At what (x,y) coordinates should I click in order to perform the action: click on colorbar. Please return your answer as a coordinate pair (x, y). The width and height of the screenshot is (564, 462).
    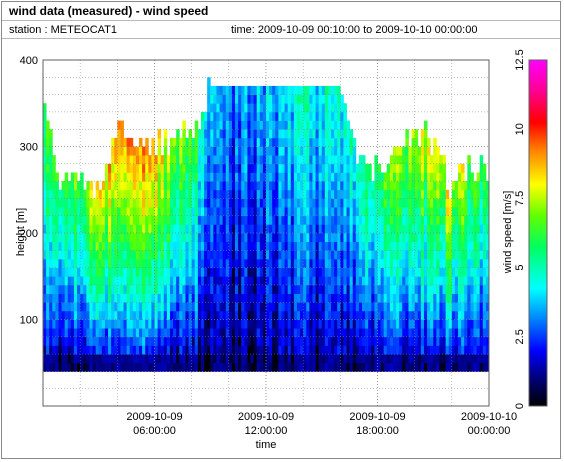
    Looking at the image, I should click on (538, 233).